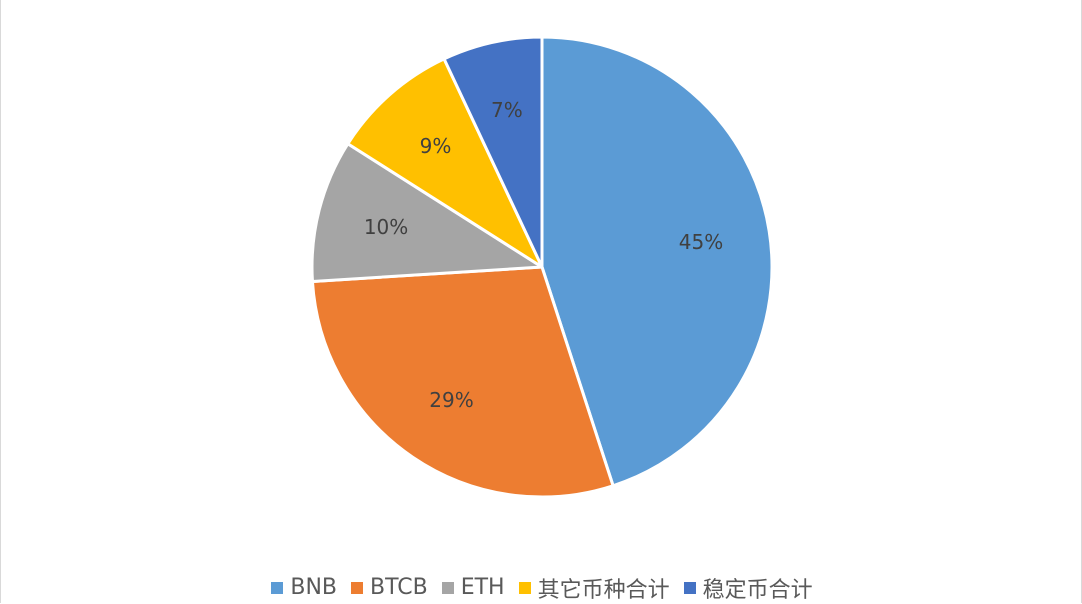 The width and height of the screenshot is (1082, 604). What do you see at coordinates (399, 587) in the screenshot?
I see `legend-label-1: BTCB` at bounding box center [399, 587].